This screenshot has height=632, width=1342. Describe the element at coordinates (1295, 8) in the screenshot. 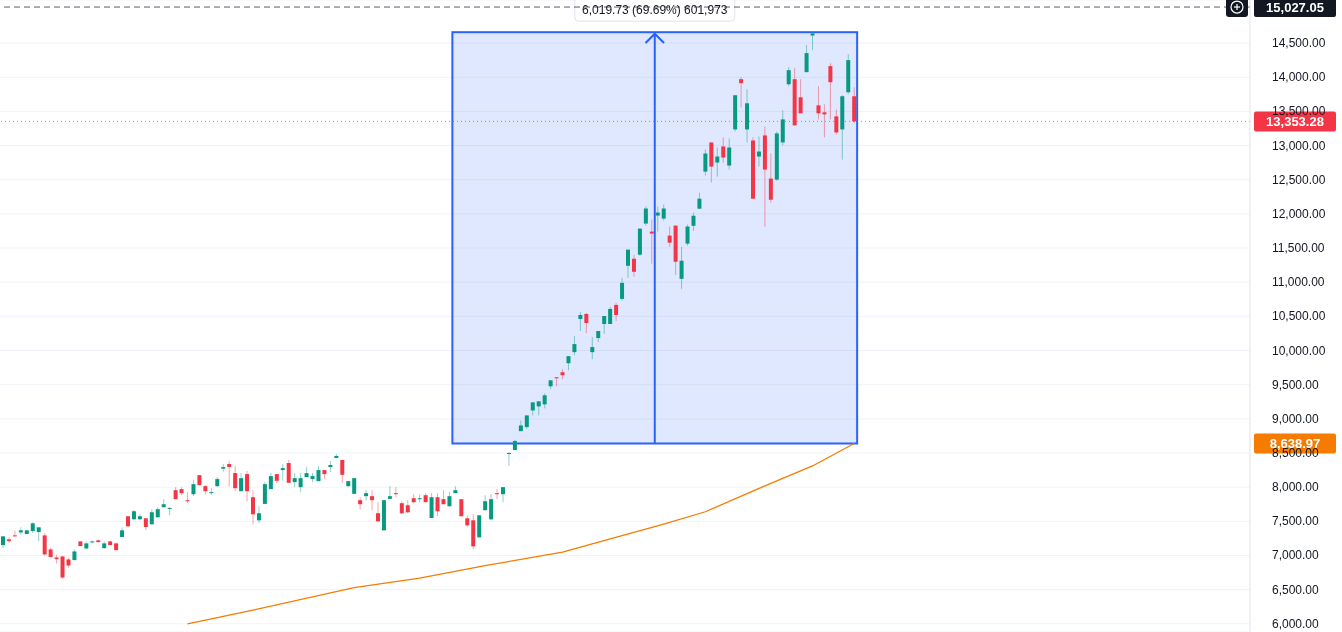

I see `ref-line-label: 15,027.05` at that location.